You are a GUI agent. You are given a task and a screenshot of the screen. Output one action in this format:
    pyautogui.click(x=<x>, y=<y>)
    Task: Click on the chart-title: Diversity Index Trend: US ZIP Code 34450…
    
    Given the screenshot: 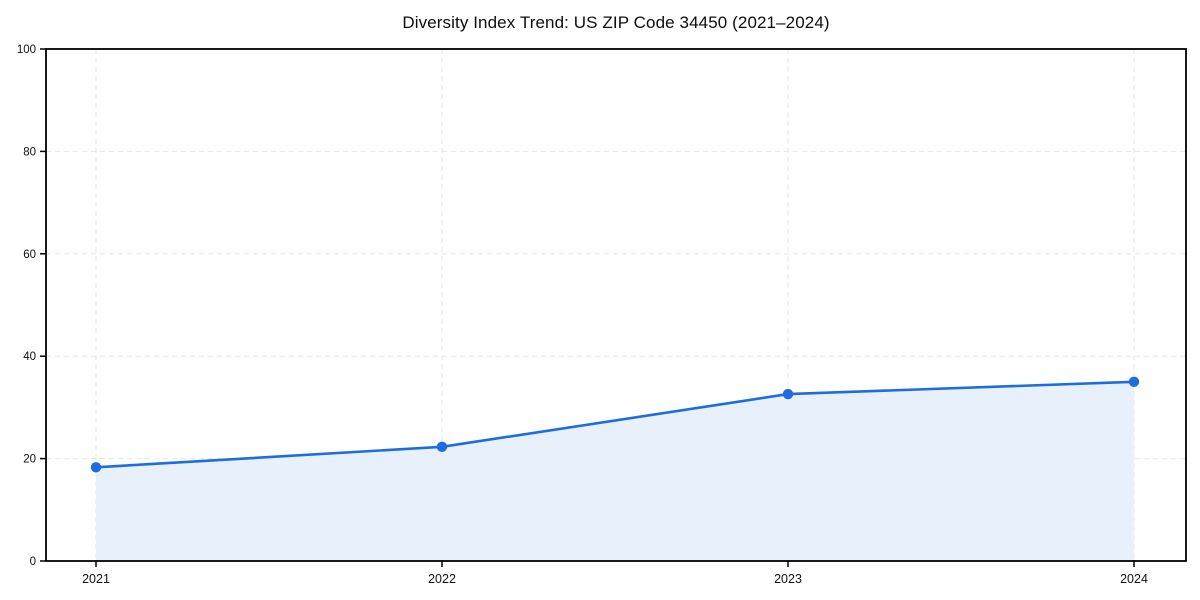 What is the action you would take?
    pyautogui.click(x=616, y=22)
    